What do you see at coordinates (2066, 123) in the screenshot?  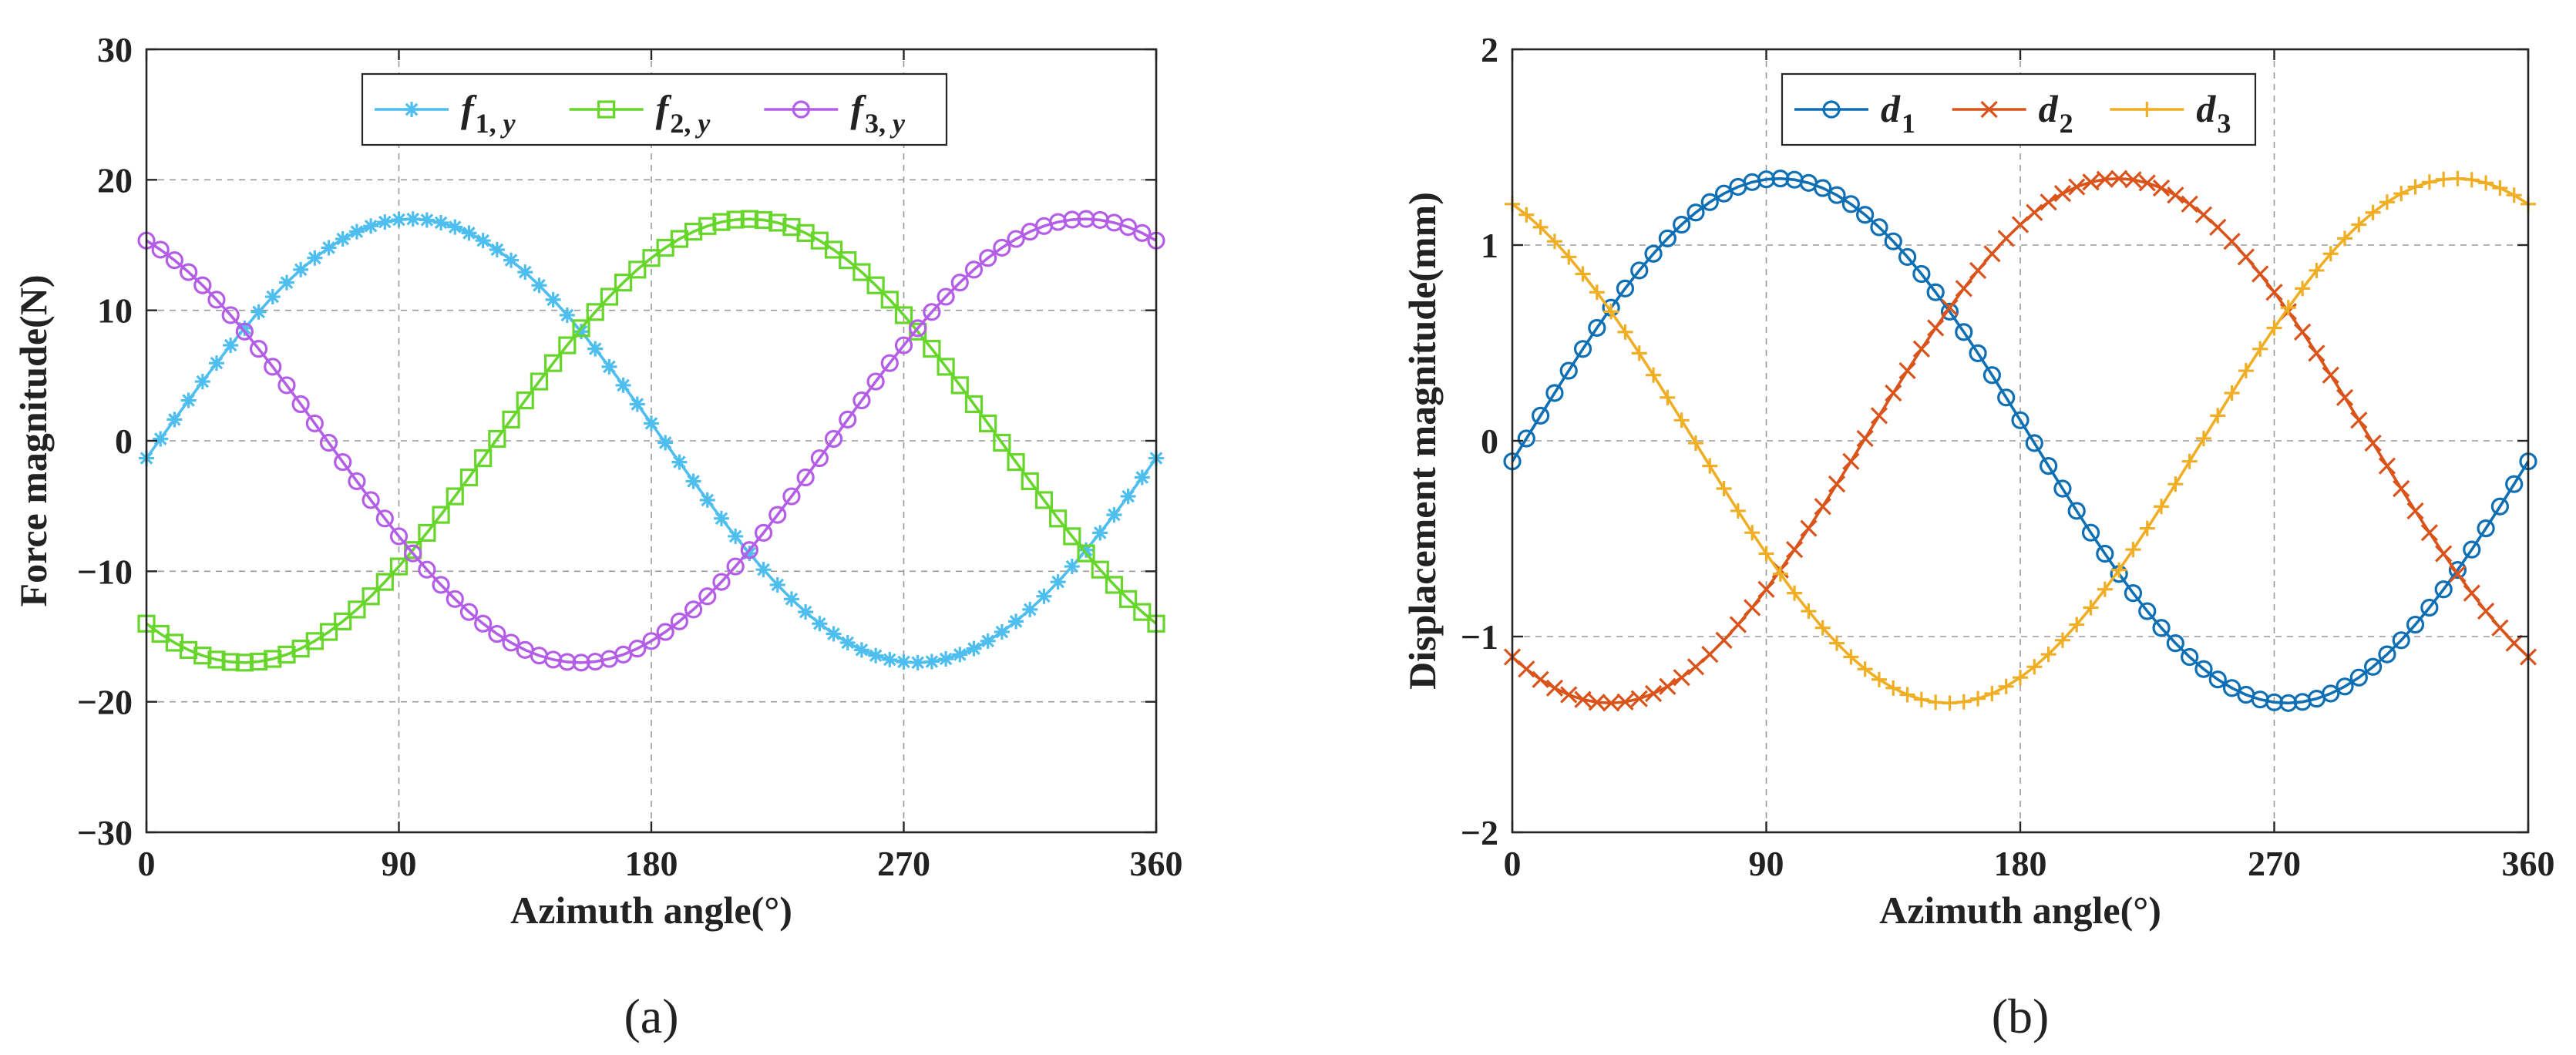 I see `legend-subscript: 2` at bounding box center [2066, 123].